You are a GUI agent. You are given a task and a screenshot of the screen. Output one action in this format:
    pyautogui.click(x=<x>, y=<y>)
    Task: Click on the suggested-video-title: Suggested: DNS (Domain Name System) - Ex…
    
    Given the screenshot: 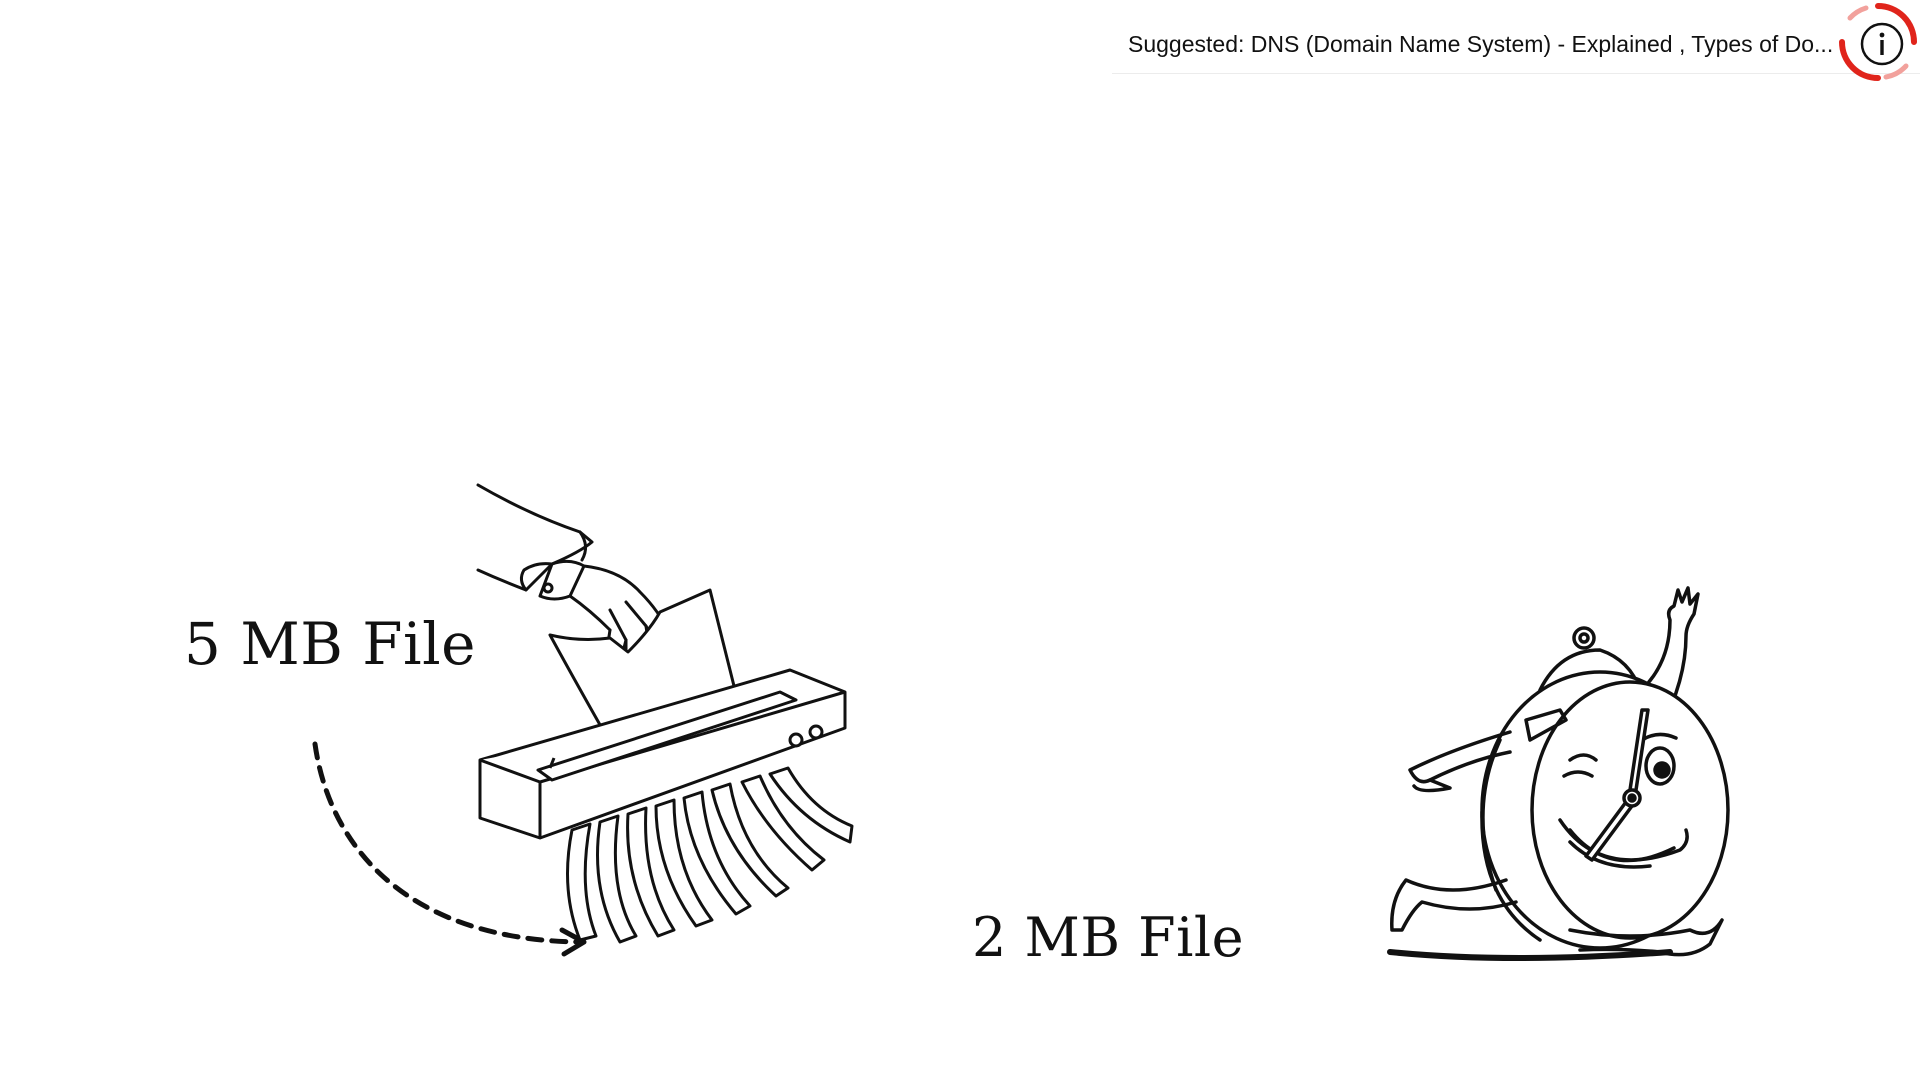 What is the action you would take?
    pyautogui.click(x=1481, y=44)
    